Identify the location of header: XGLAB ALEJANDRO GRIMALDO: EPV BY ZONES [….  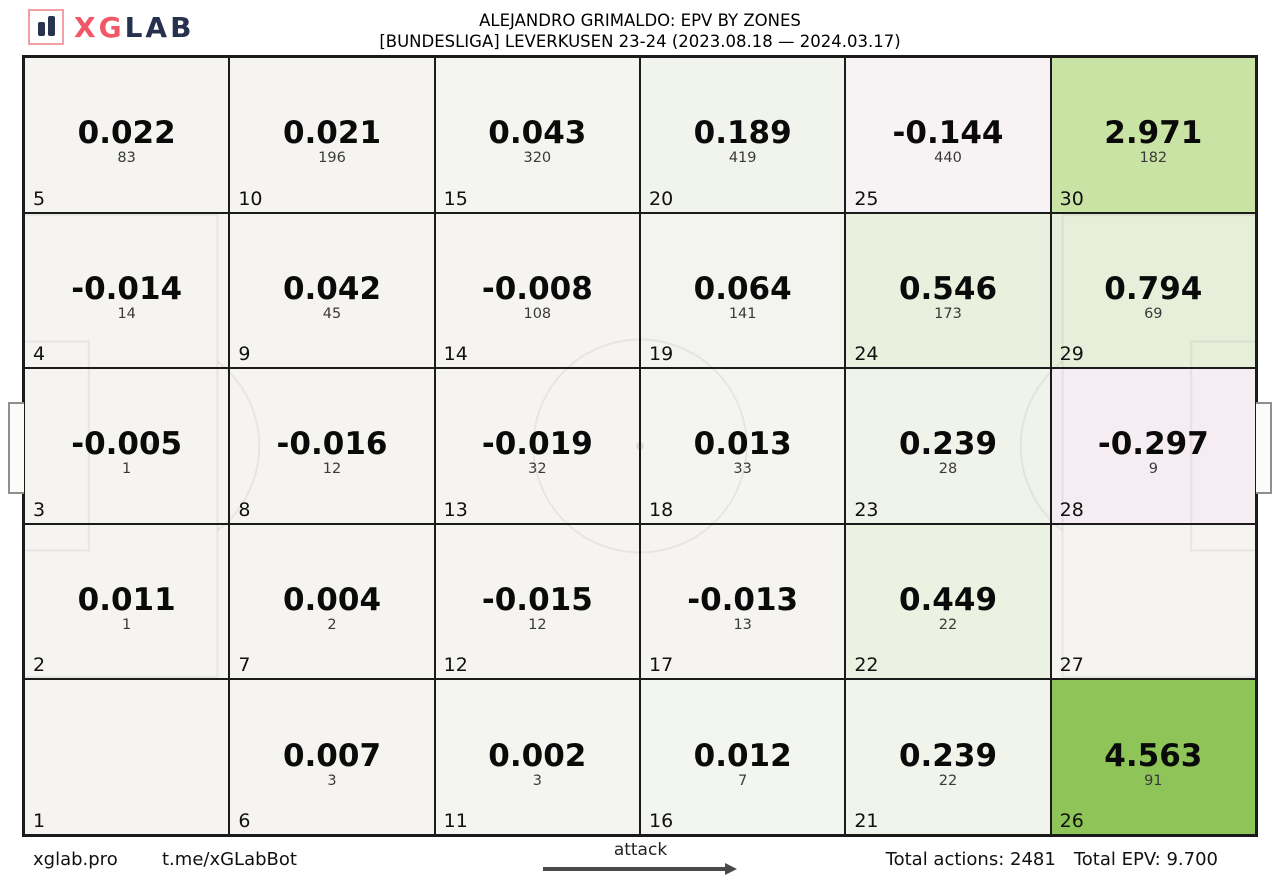
(640, 27).